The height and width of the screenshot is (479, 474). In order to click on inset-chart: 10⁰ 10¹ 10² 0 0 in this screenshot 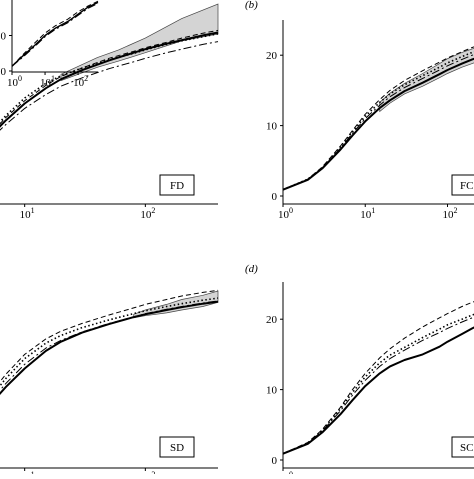, I will do `click(50, 44)`.